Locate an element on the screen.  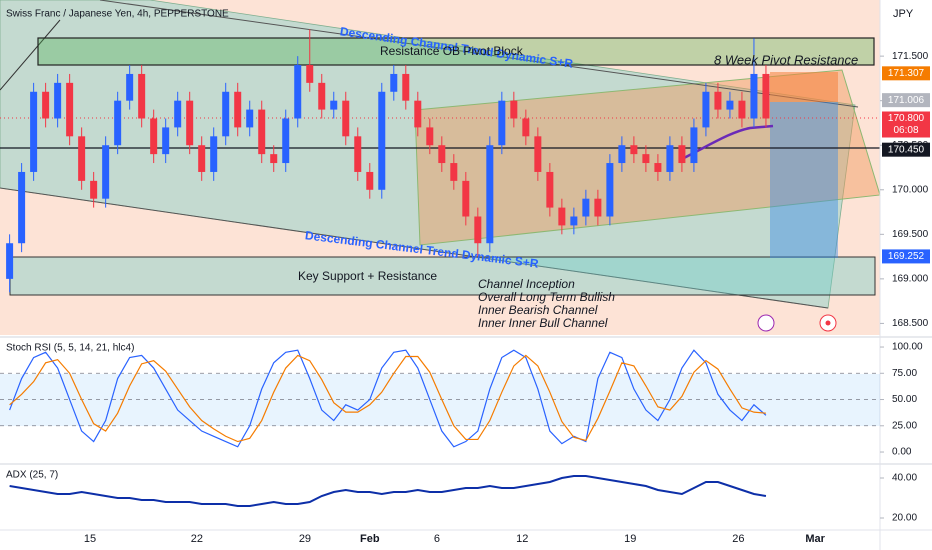
annotation: Overall Long Term Bullish is located at coordinates (546, 297).